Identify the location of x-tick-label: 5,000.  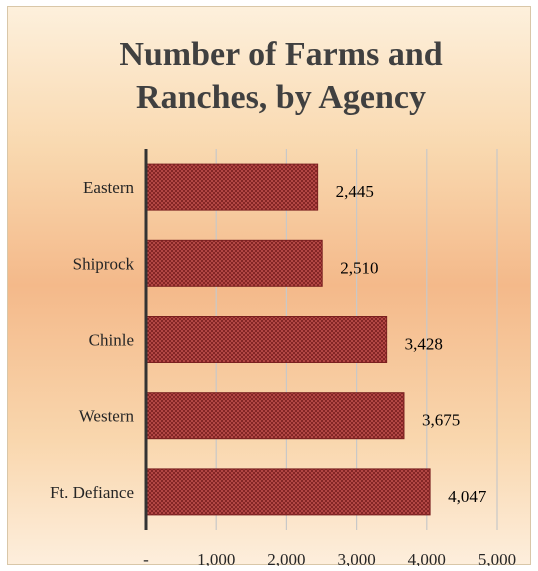
(497, 558).